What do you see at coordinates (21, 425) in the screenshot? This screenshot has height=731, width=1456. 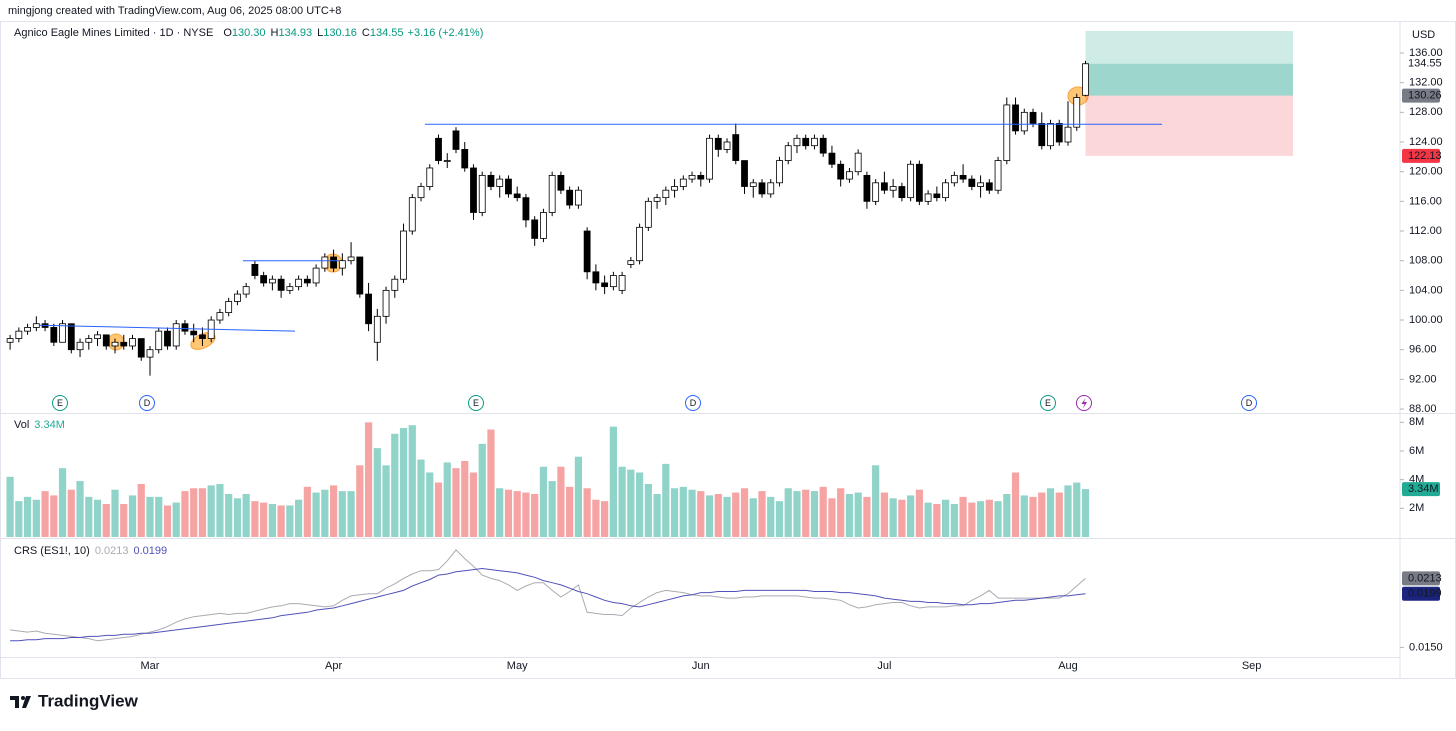 I see `vol-title: Vol` at bounding box center [21, 425].